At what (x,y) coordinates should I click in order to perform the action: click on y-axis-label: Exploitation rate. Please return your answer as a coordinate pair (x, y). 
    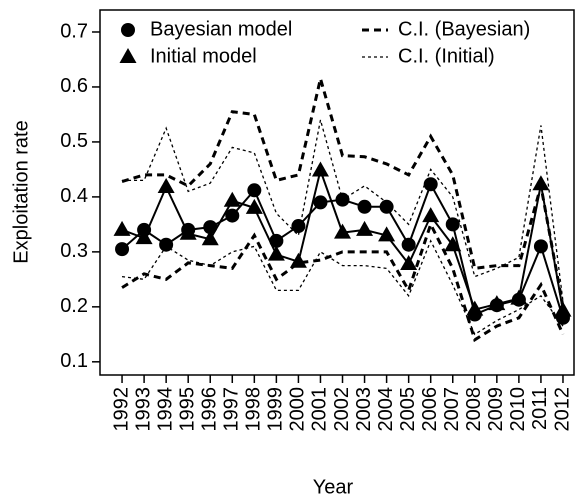
    Looking at the image, I should click on (21, 191).